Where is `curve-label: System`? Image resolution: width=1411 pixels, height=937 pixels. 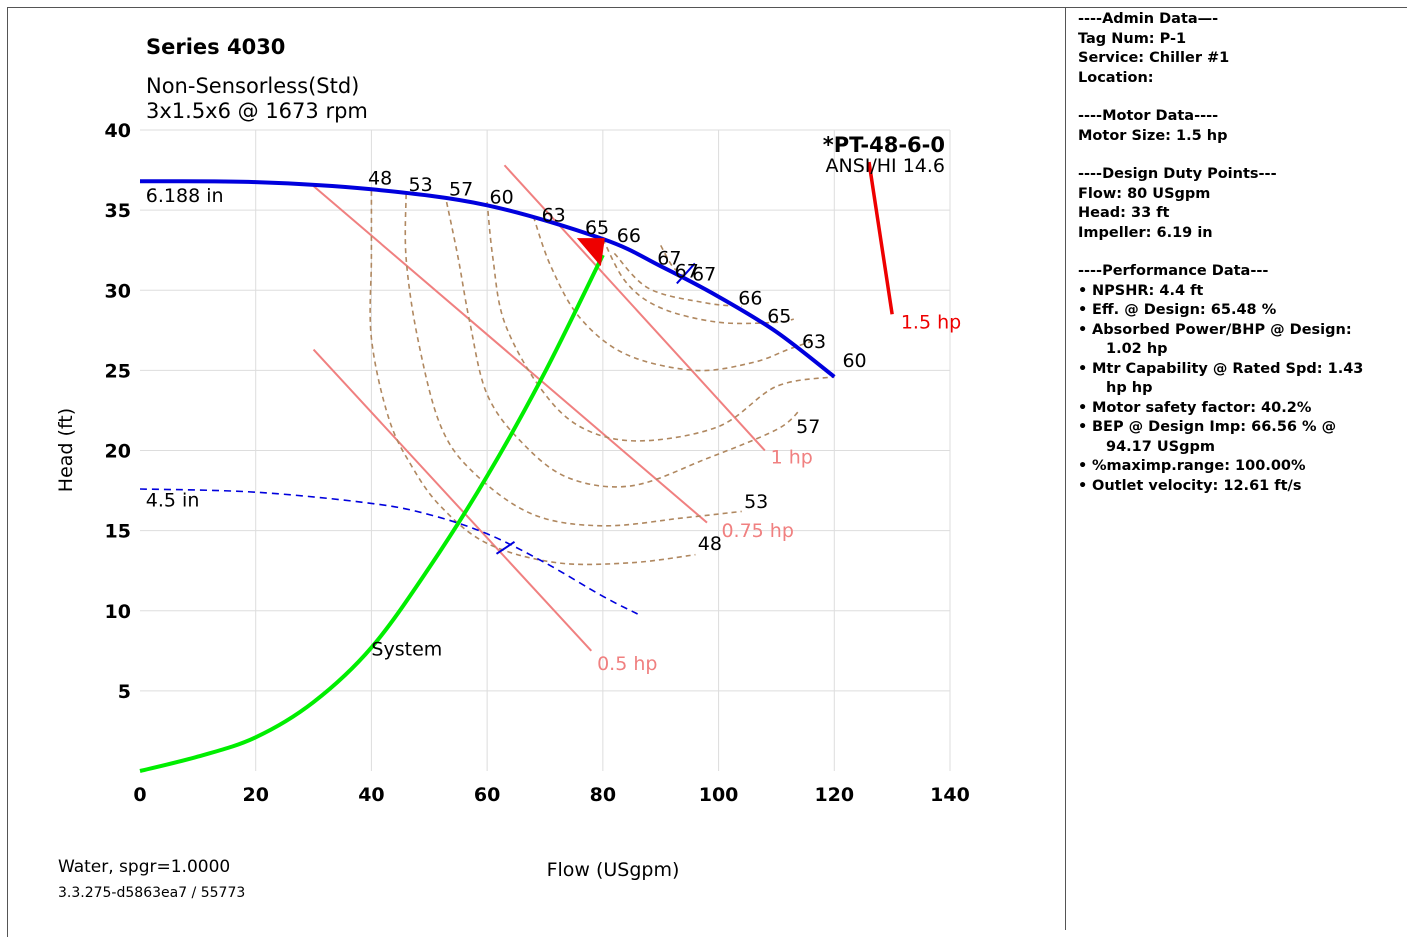 curve-label: System is located at coordinates (406, 650).